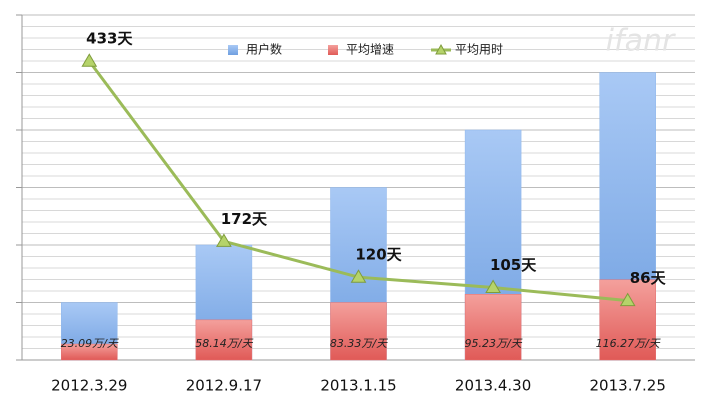  What do you see at coordinates (109, 39) in the screenshot?
I see `data-label: 433天` at bounding box center [109, 39].